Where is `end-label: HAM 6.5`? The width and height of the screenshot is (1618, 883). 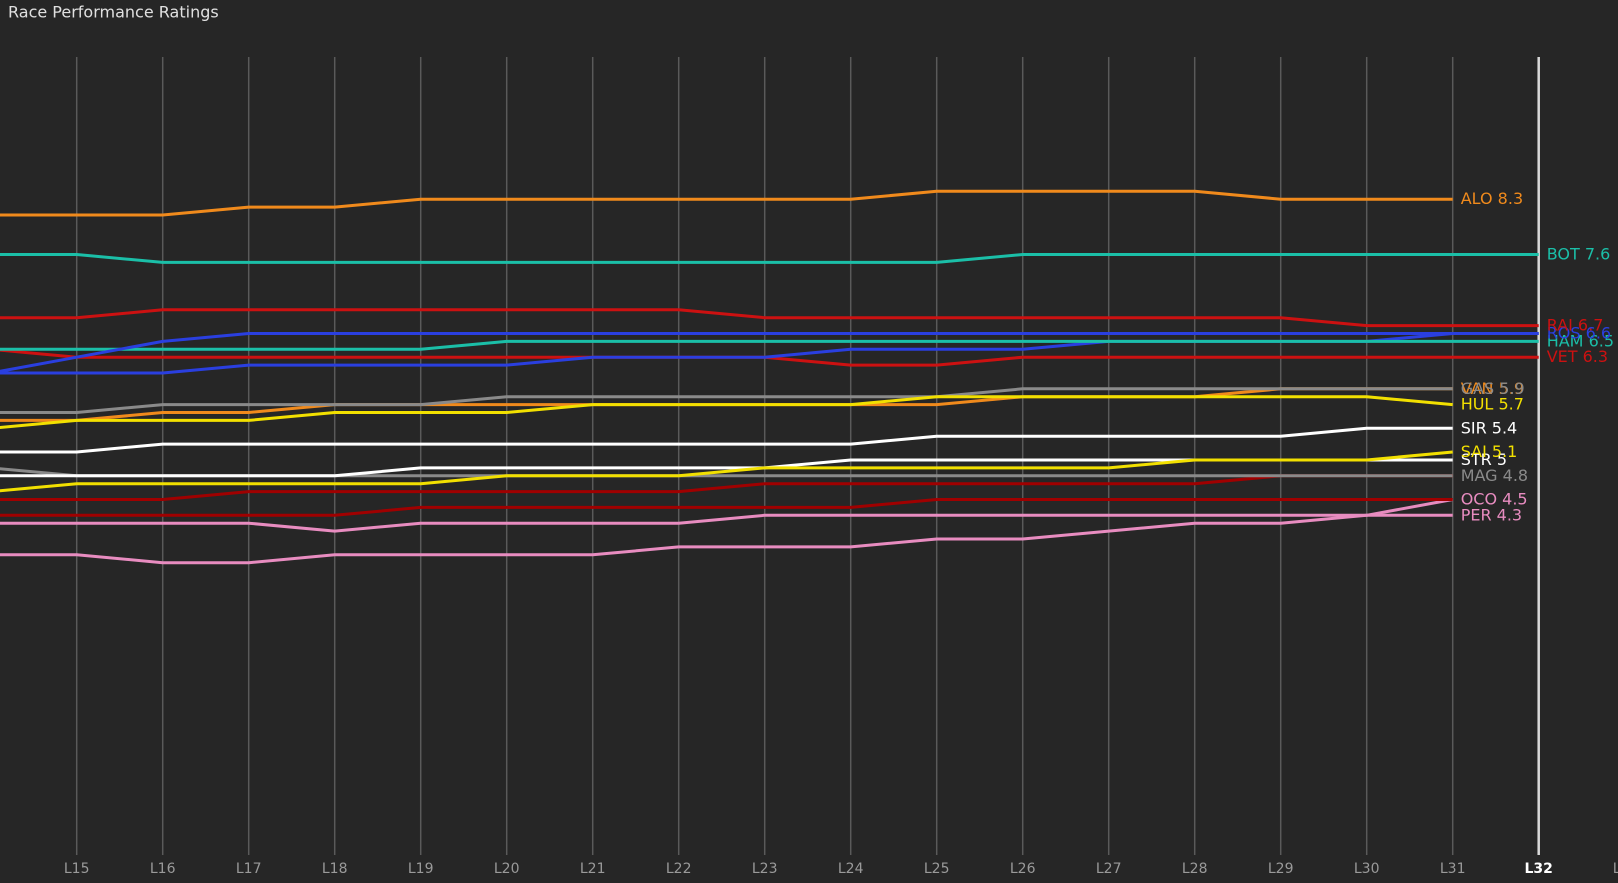 end-label: HAM 6.5 is located at coordinates (1580, 340).